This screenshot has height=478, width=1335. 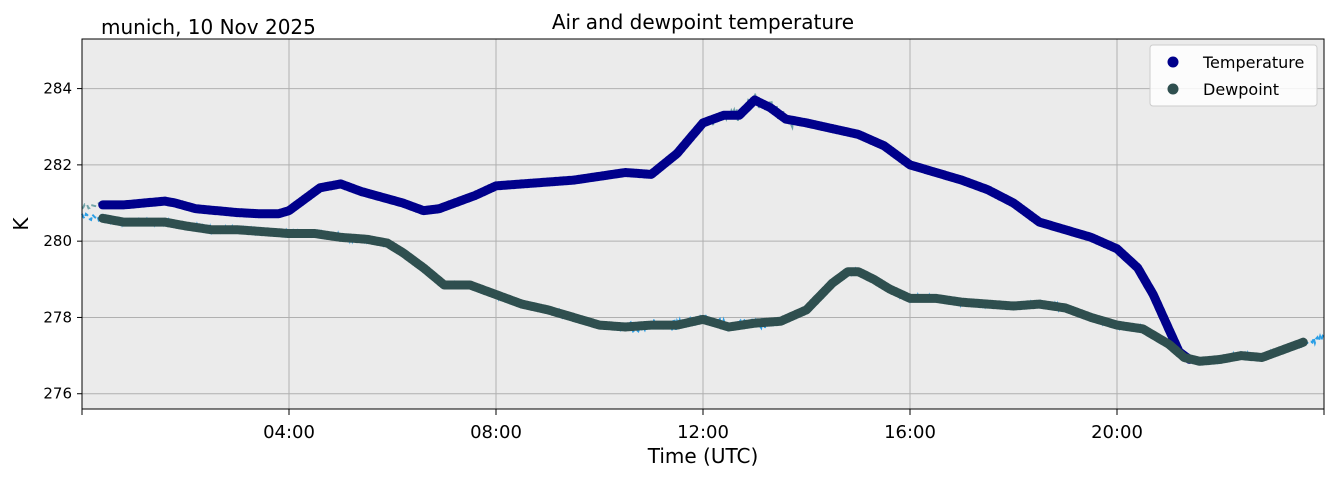 What do you see at coordinates (703, 432) in the screenshot?
I see `x-tick-label: 12:00` at bounding box center [703, 432].